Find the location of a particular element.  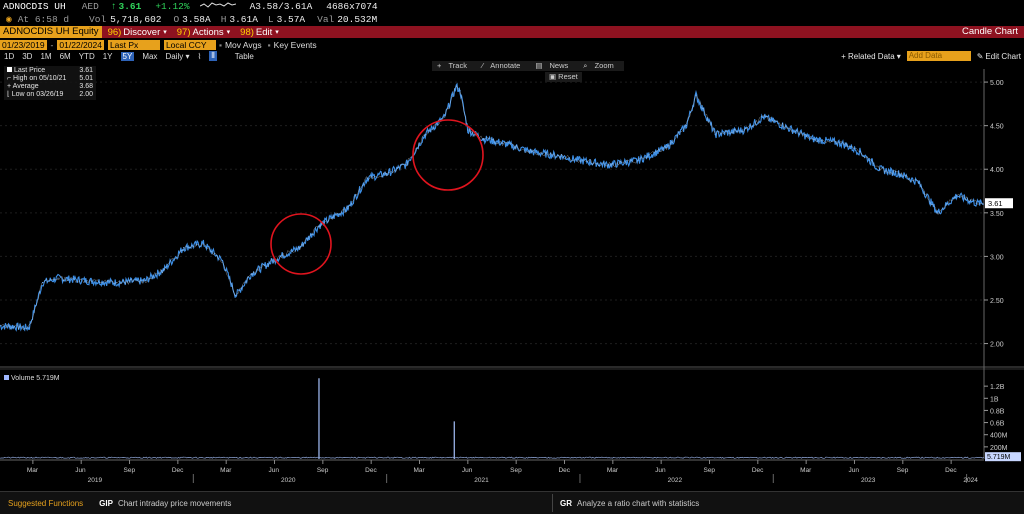

low-value: 3.57A is located at coordinates (291, 19).